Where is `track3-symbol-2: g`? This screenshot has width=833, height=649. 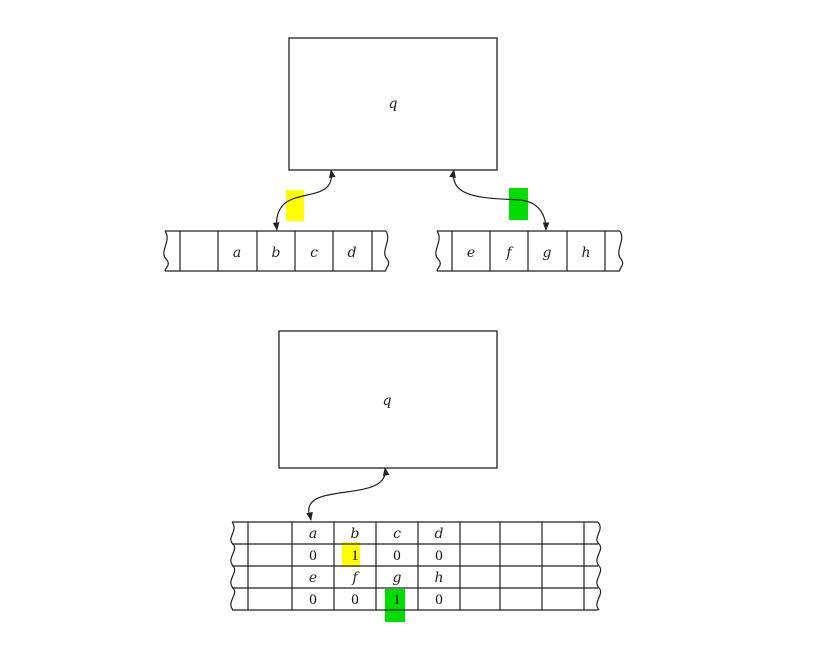 track3-symbol-2: g is located at coordinates (397, 578).